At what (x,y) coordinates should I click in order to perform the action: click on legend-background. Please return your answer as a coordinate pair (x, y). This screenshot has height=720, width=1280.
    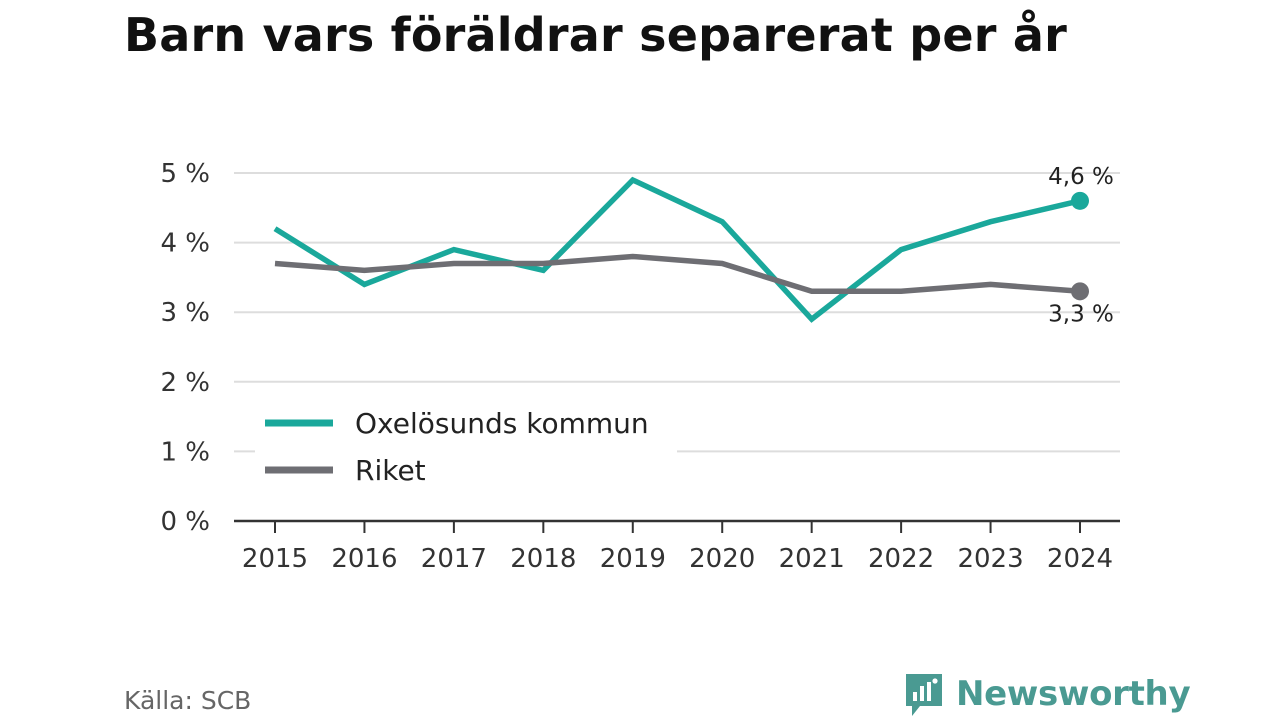
    Looking at the image, I should click on (466, 444).